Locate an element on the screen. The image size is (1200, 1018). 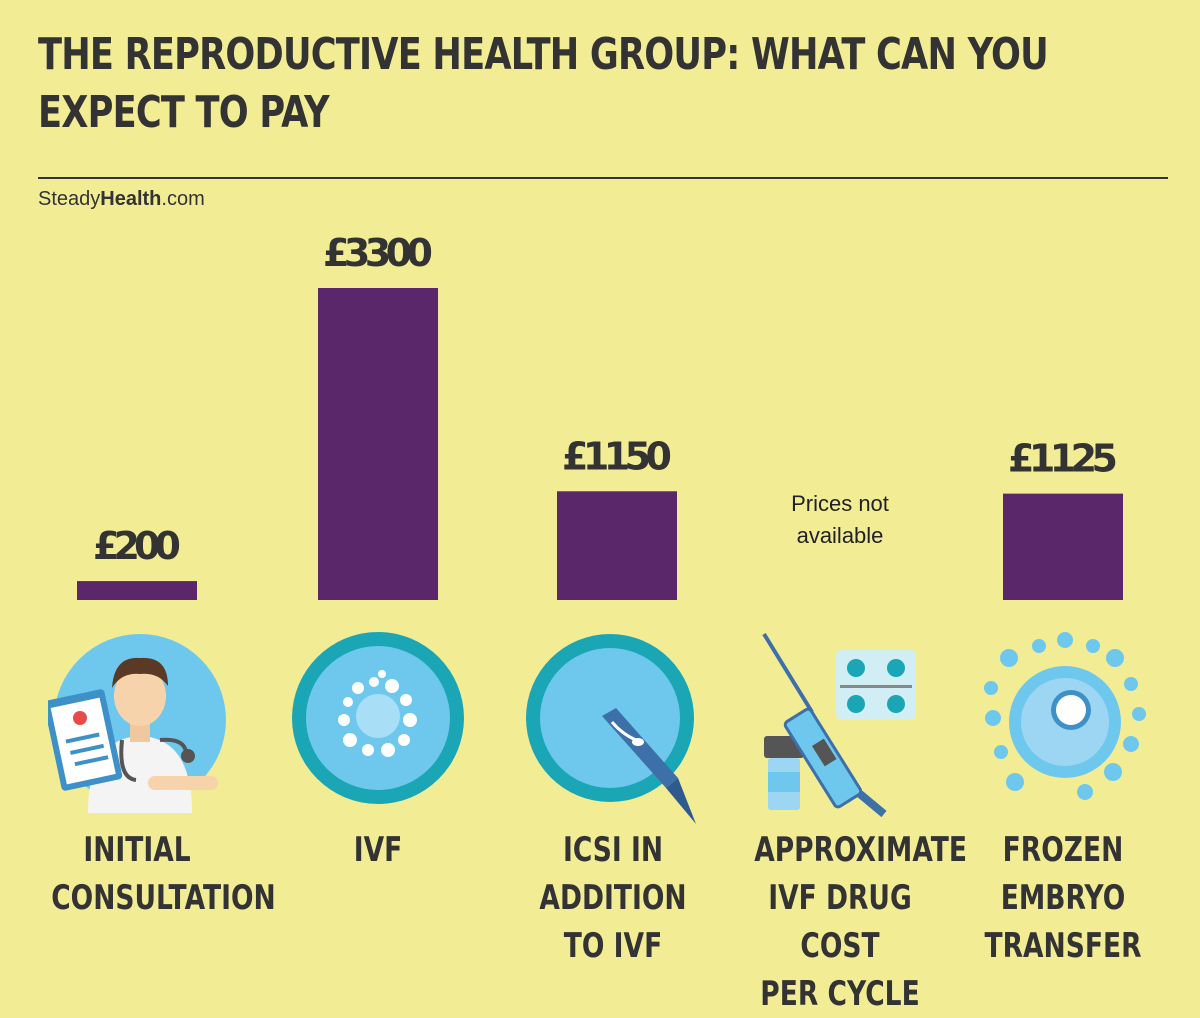
category-label-ivf: IVF is located at coordinates (378, 850).